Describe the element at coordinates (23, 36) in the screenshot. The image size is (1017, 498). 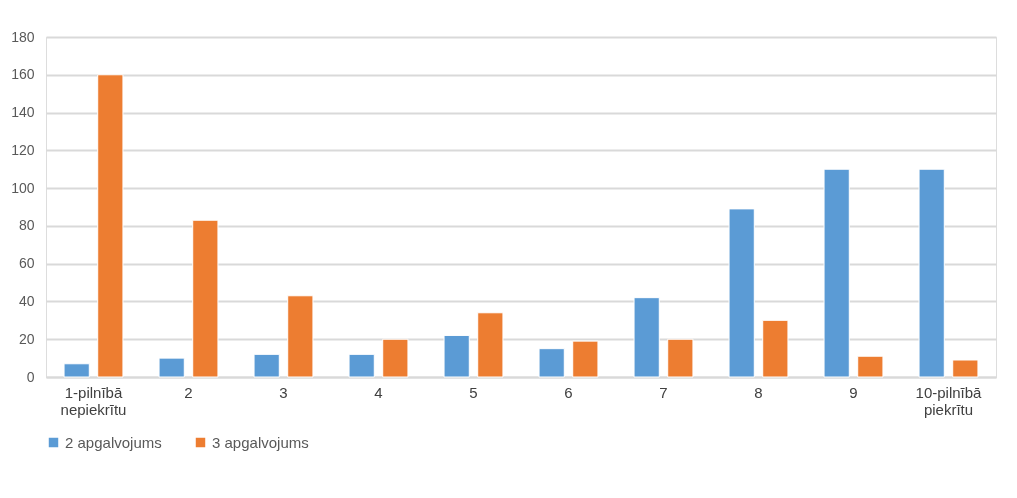
I see `y-tick-label: 180` at that location.